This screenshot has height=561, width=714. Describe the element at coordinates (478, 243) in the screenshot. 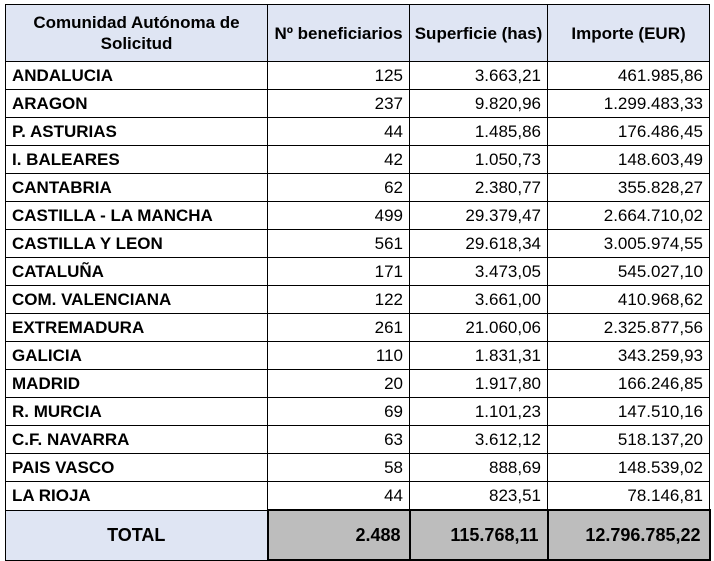

I see `cell-area: 29.618,34` at that location.